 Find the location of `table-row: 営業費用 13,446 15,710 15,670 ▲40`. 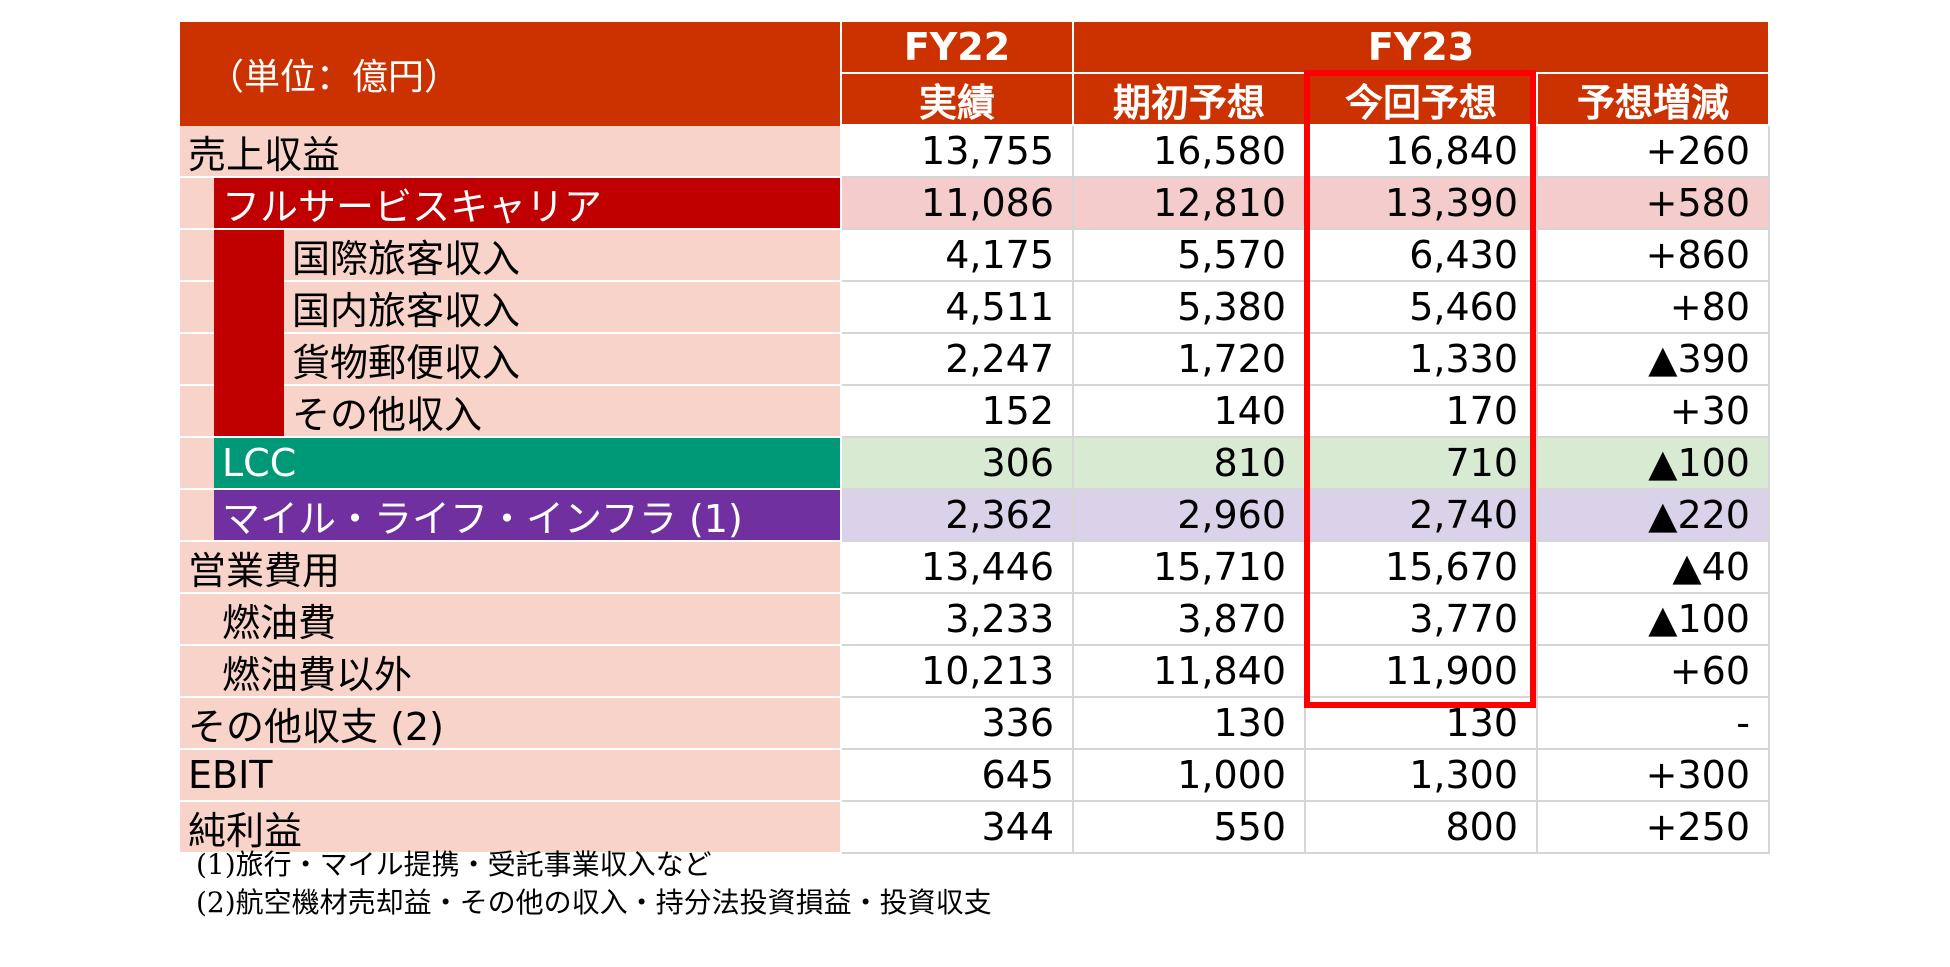

table-row: 営業費用 13,446 15,710 15,670 ▲40 is located at coordinates (975, 568).